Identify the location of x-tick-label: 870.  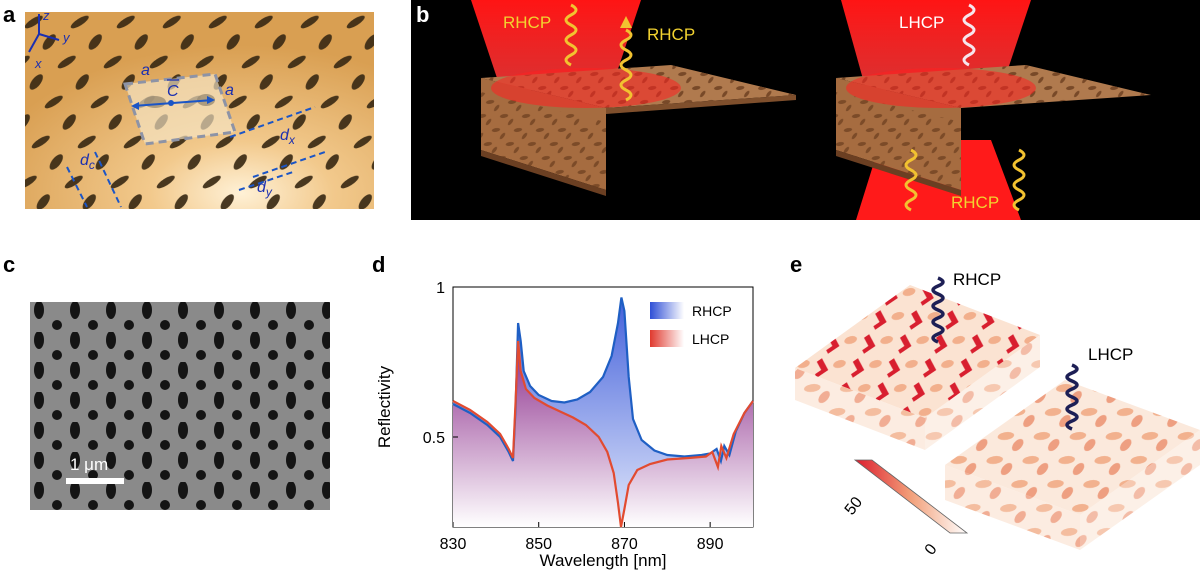
(624, 544).